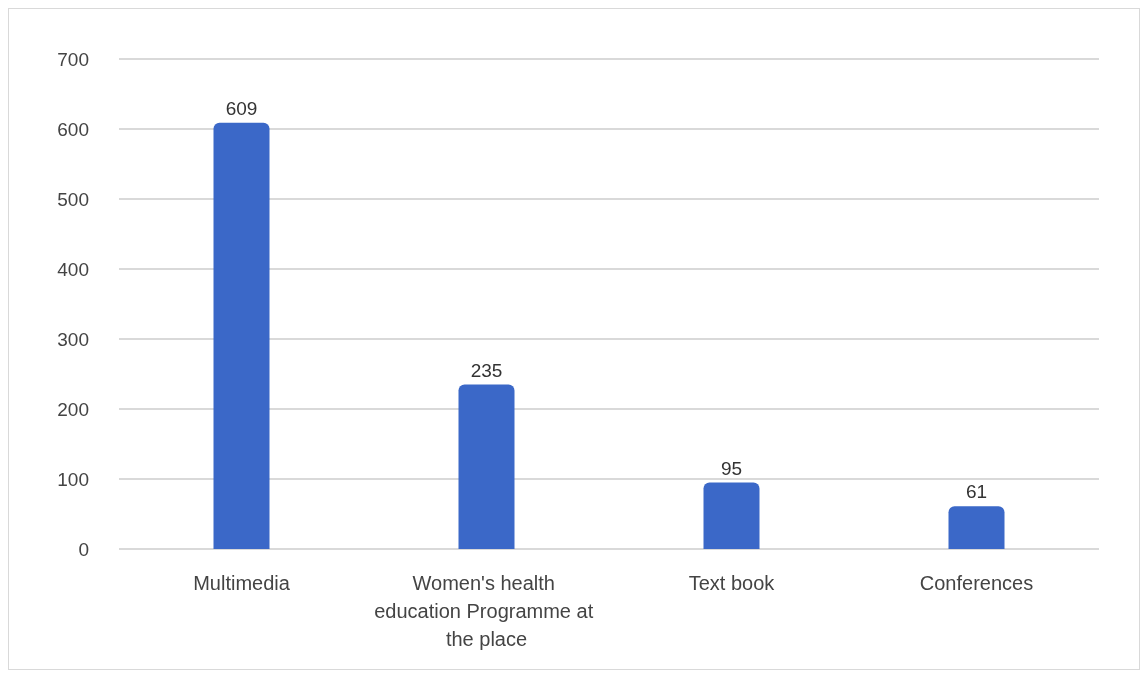 The image size is (1148, 677). What do you see at coordinates (83, 549) in the screenshot?
I see `y-tick-label: 0` at bounding box center [83, 549].